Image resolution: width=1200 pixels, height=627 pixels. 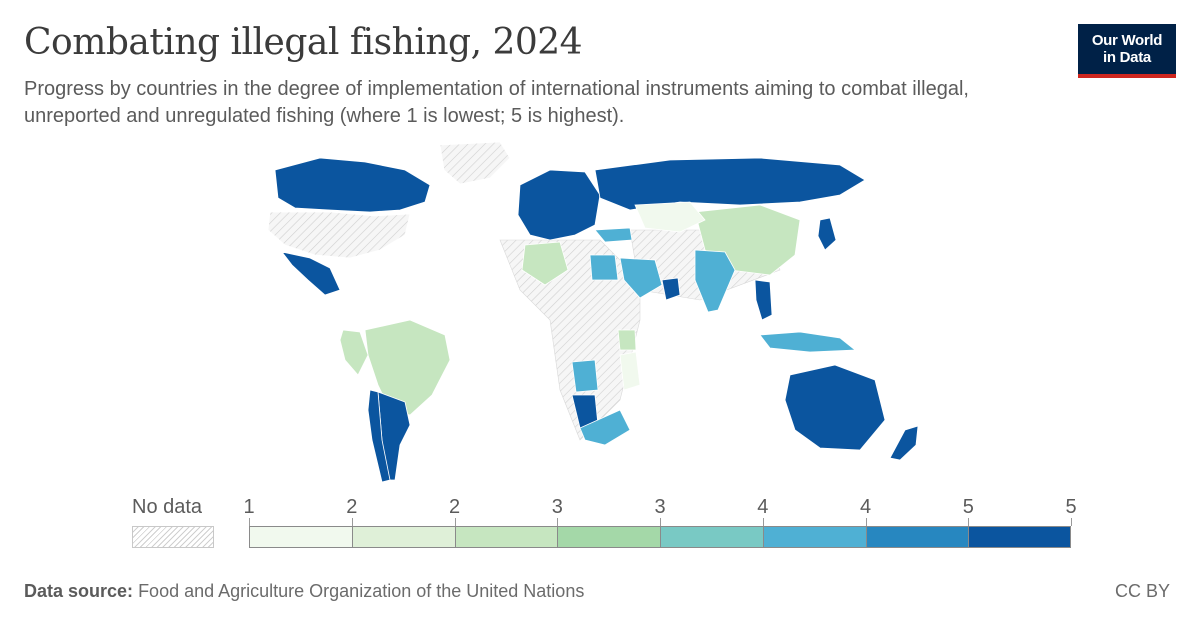 I want to click on logo-text: Our World in Data, so click(x=1127, y=49).